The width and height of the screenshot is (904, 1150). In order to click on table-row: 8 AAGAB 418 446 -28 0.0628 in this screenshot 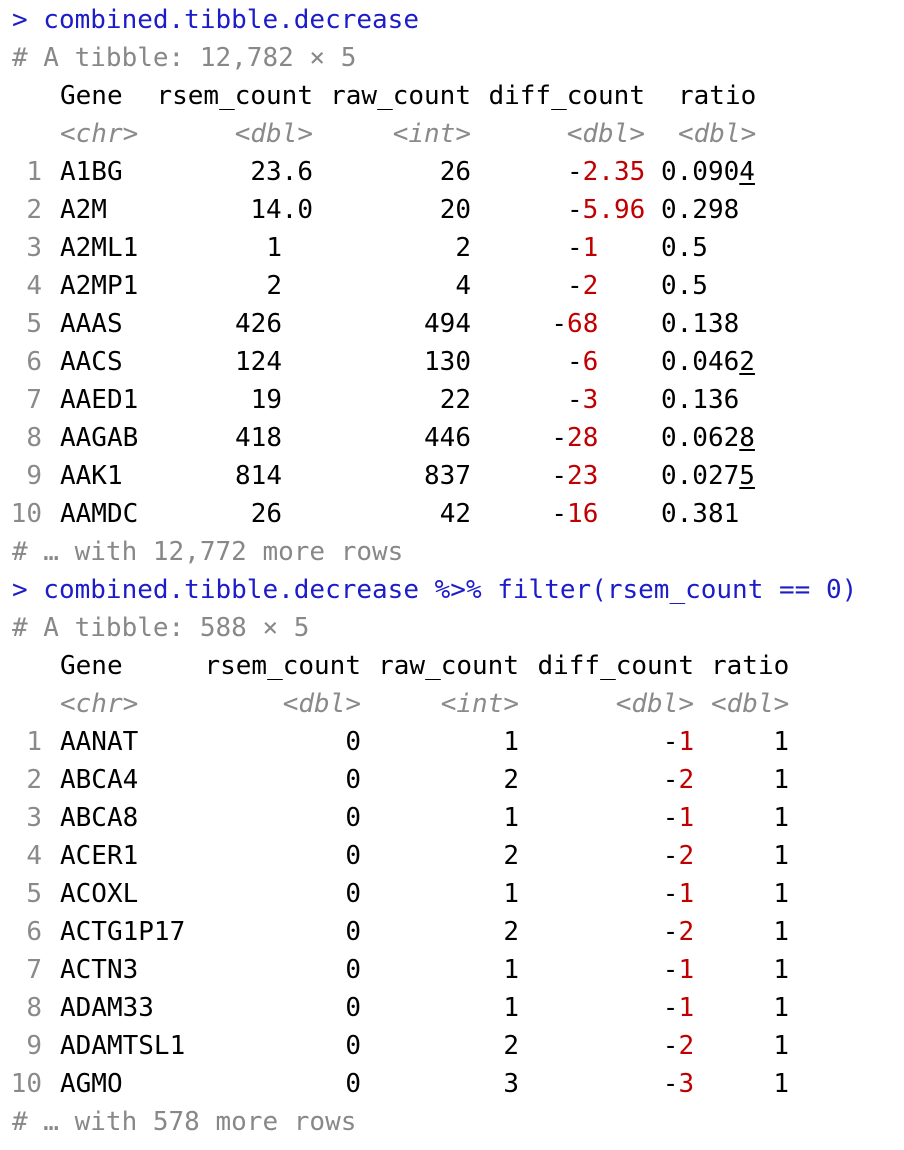, I will do `click(452, 438)`.